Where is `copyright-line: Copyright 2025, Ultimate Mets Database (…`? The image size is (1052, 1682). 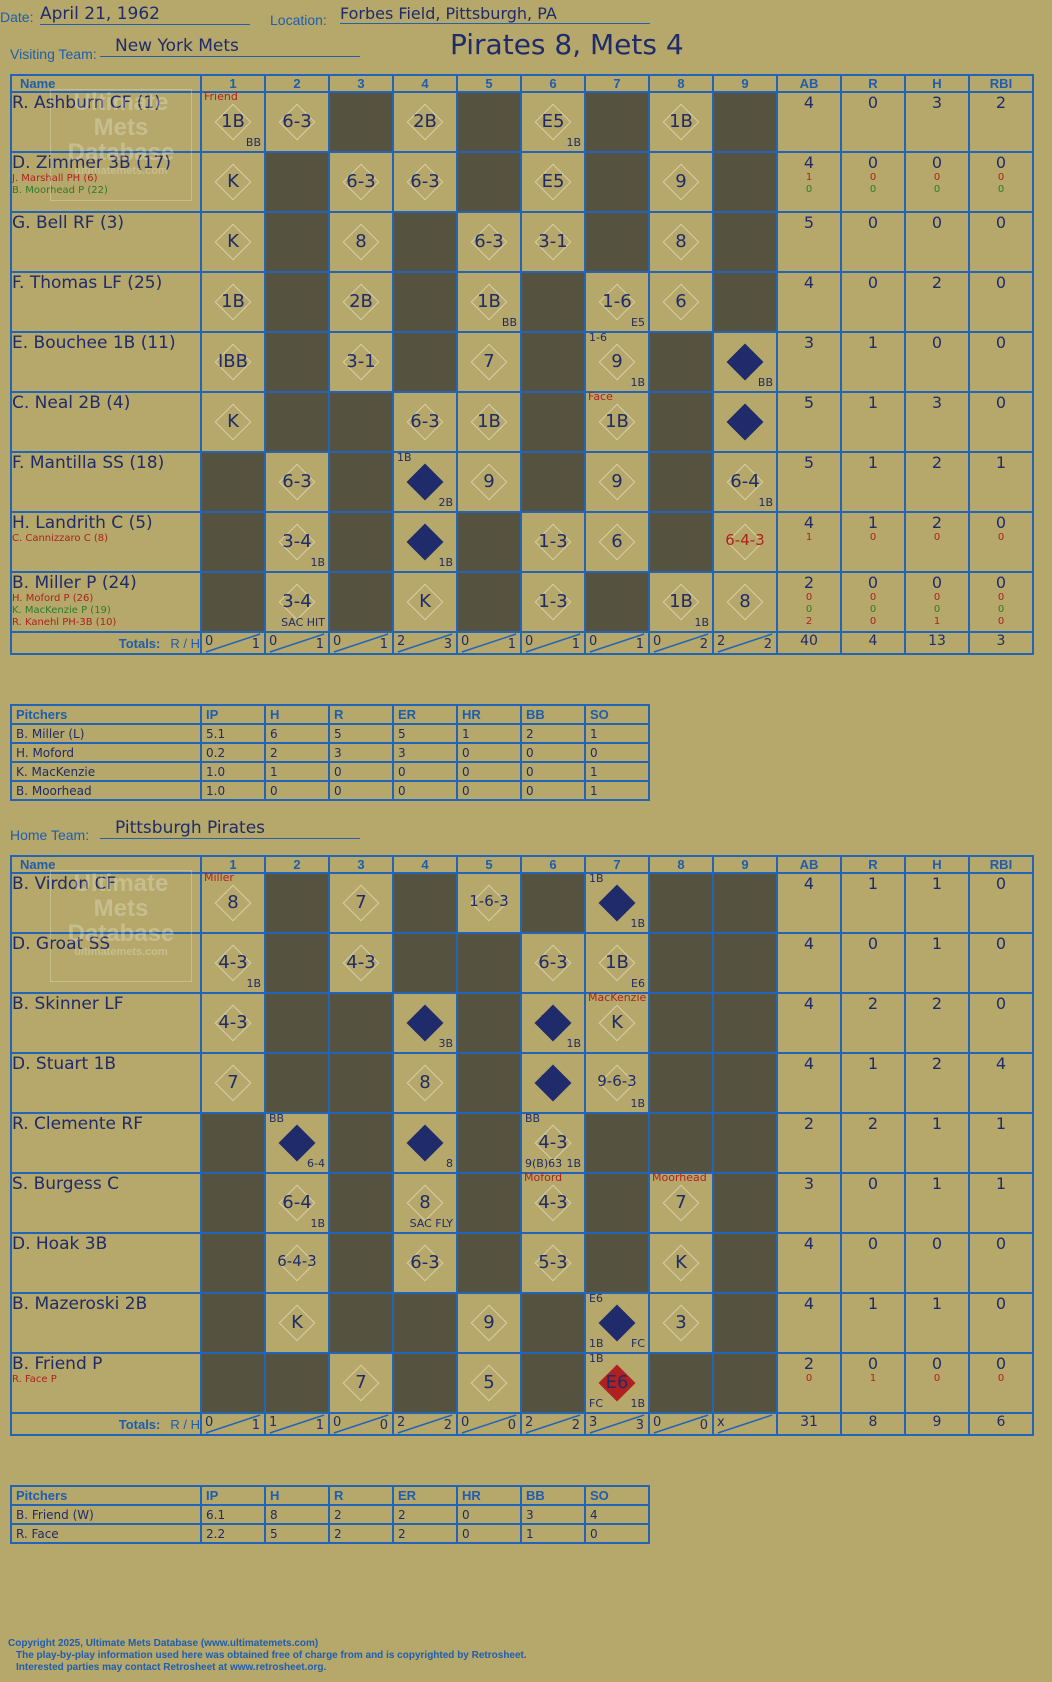 copyright-line: Copyright 2025, Ultimate Mets Database (… is located at coordinates (163, 1643).